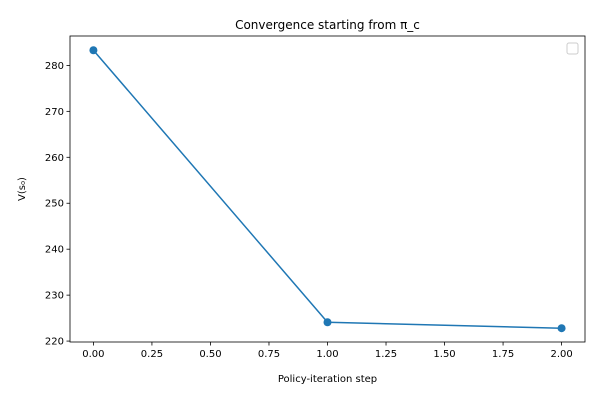  I want to click on x-tick-label: 1.00, so click(327, 354).